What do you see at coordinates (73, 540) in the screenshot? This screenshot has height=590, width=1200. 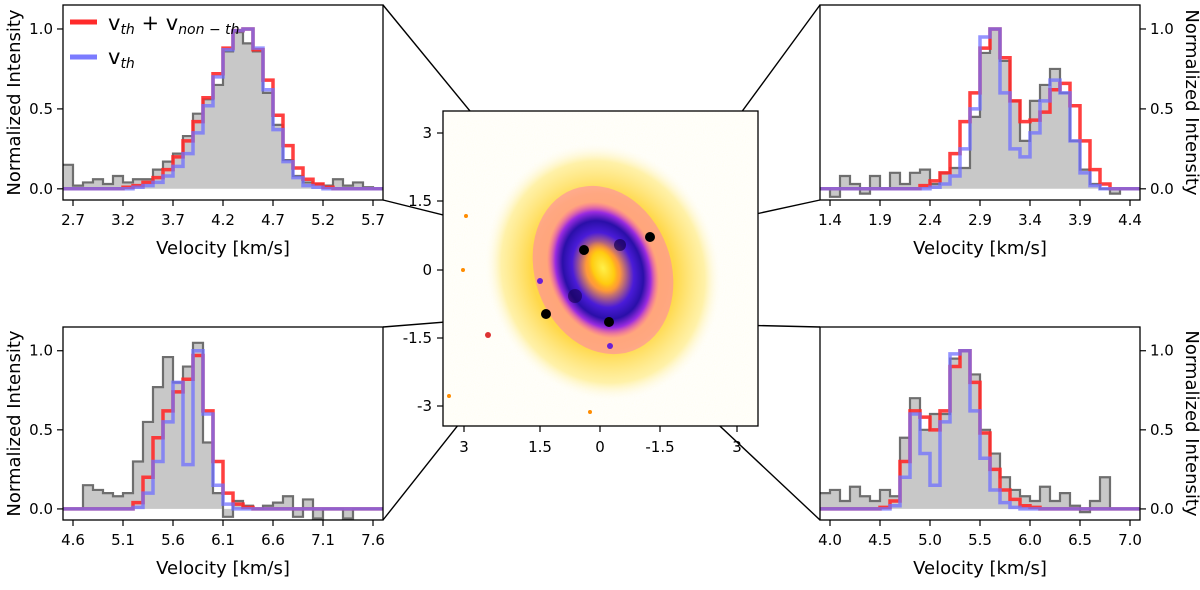 I see `x-tick-label: 4.6` at bounding box center [73, 540].